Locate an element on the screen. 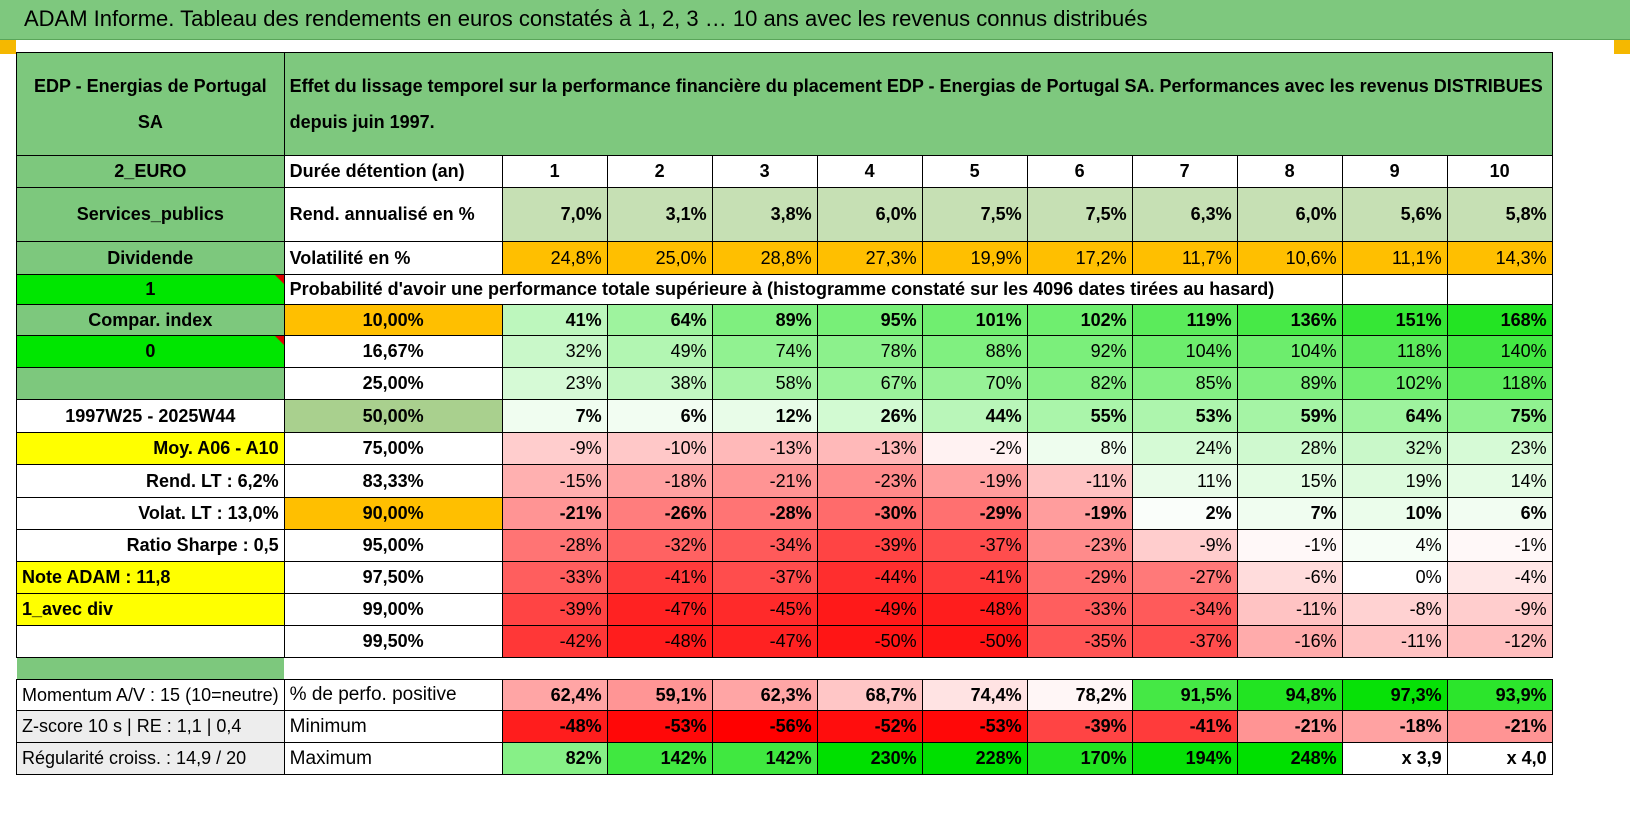  prob-value: 88% is located at coordinates (974, 351).